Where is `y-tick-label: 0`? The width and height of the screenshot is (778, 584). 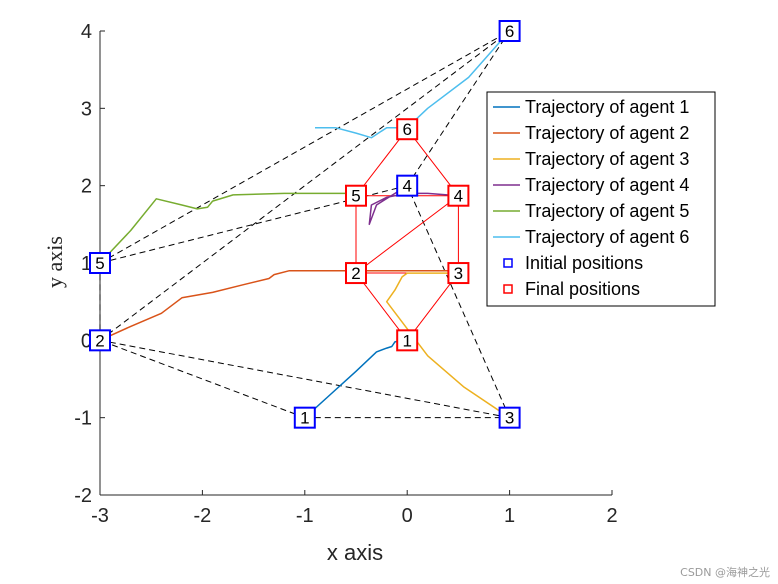 y-tick-label: 0 is located at coordinates (86, 341).